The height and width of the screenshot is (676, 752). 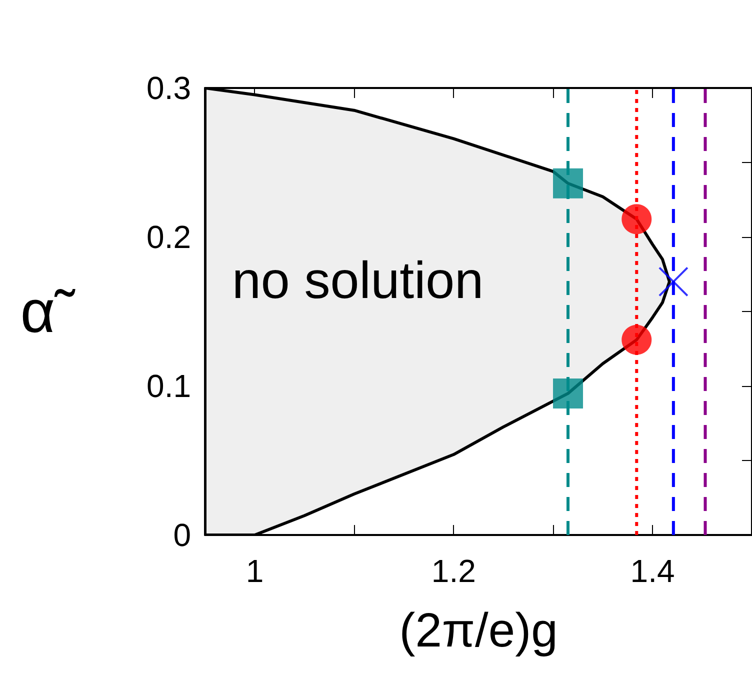 I want to click on y-tick-label: 0.1, so click(x=168, y=386).